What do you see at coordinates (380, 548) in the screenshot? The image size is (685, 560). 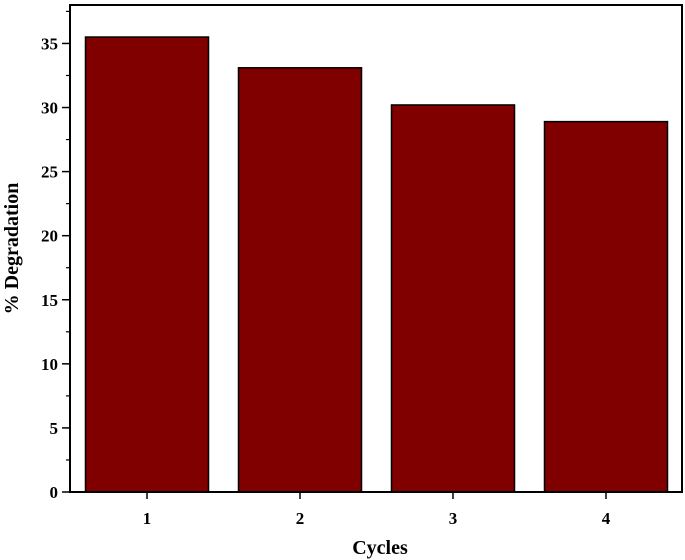 I see `x-axis-title: Cycles` at bounding box center [380, 548].